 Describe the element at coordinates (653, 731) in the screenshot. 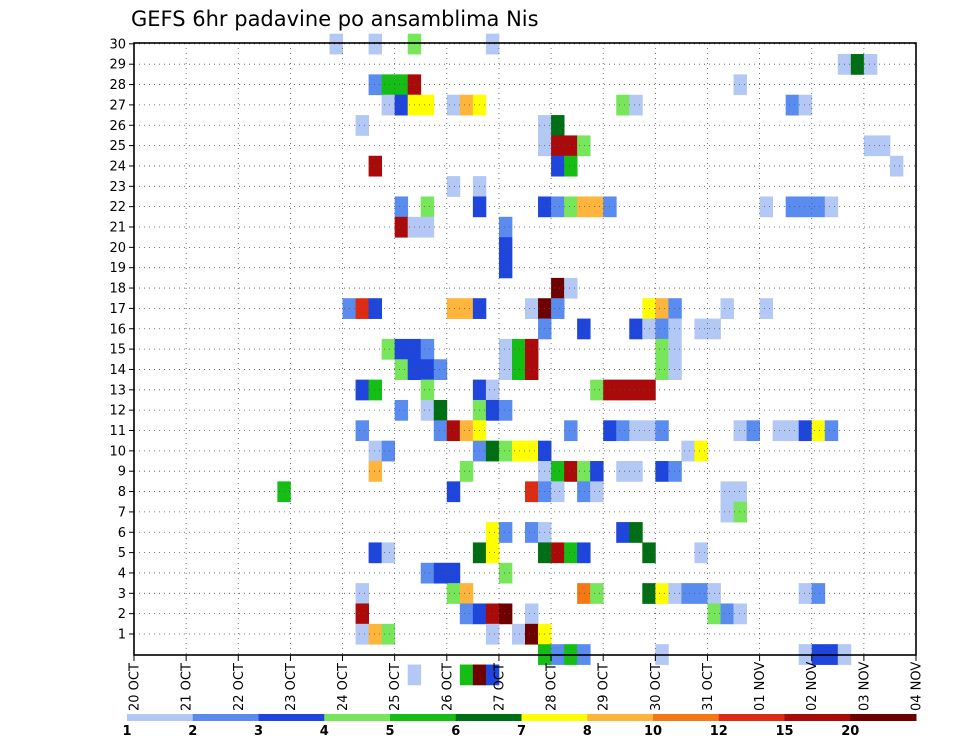

I see `colorbar-label: 10` at that location.